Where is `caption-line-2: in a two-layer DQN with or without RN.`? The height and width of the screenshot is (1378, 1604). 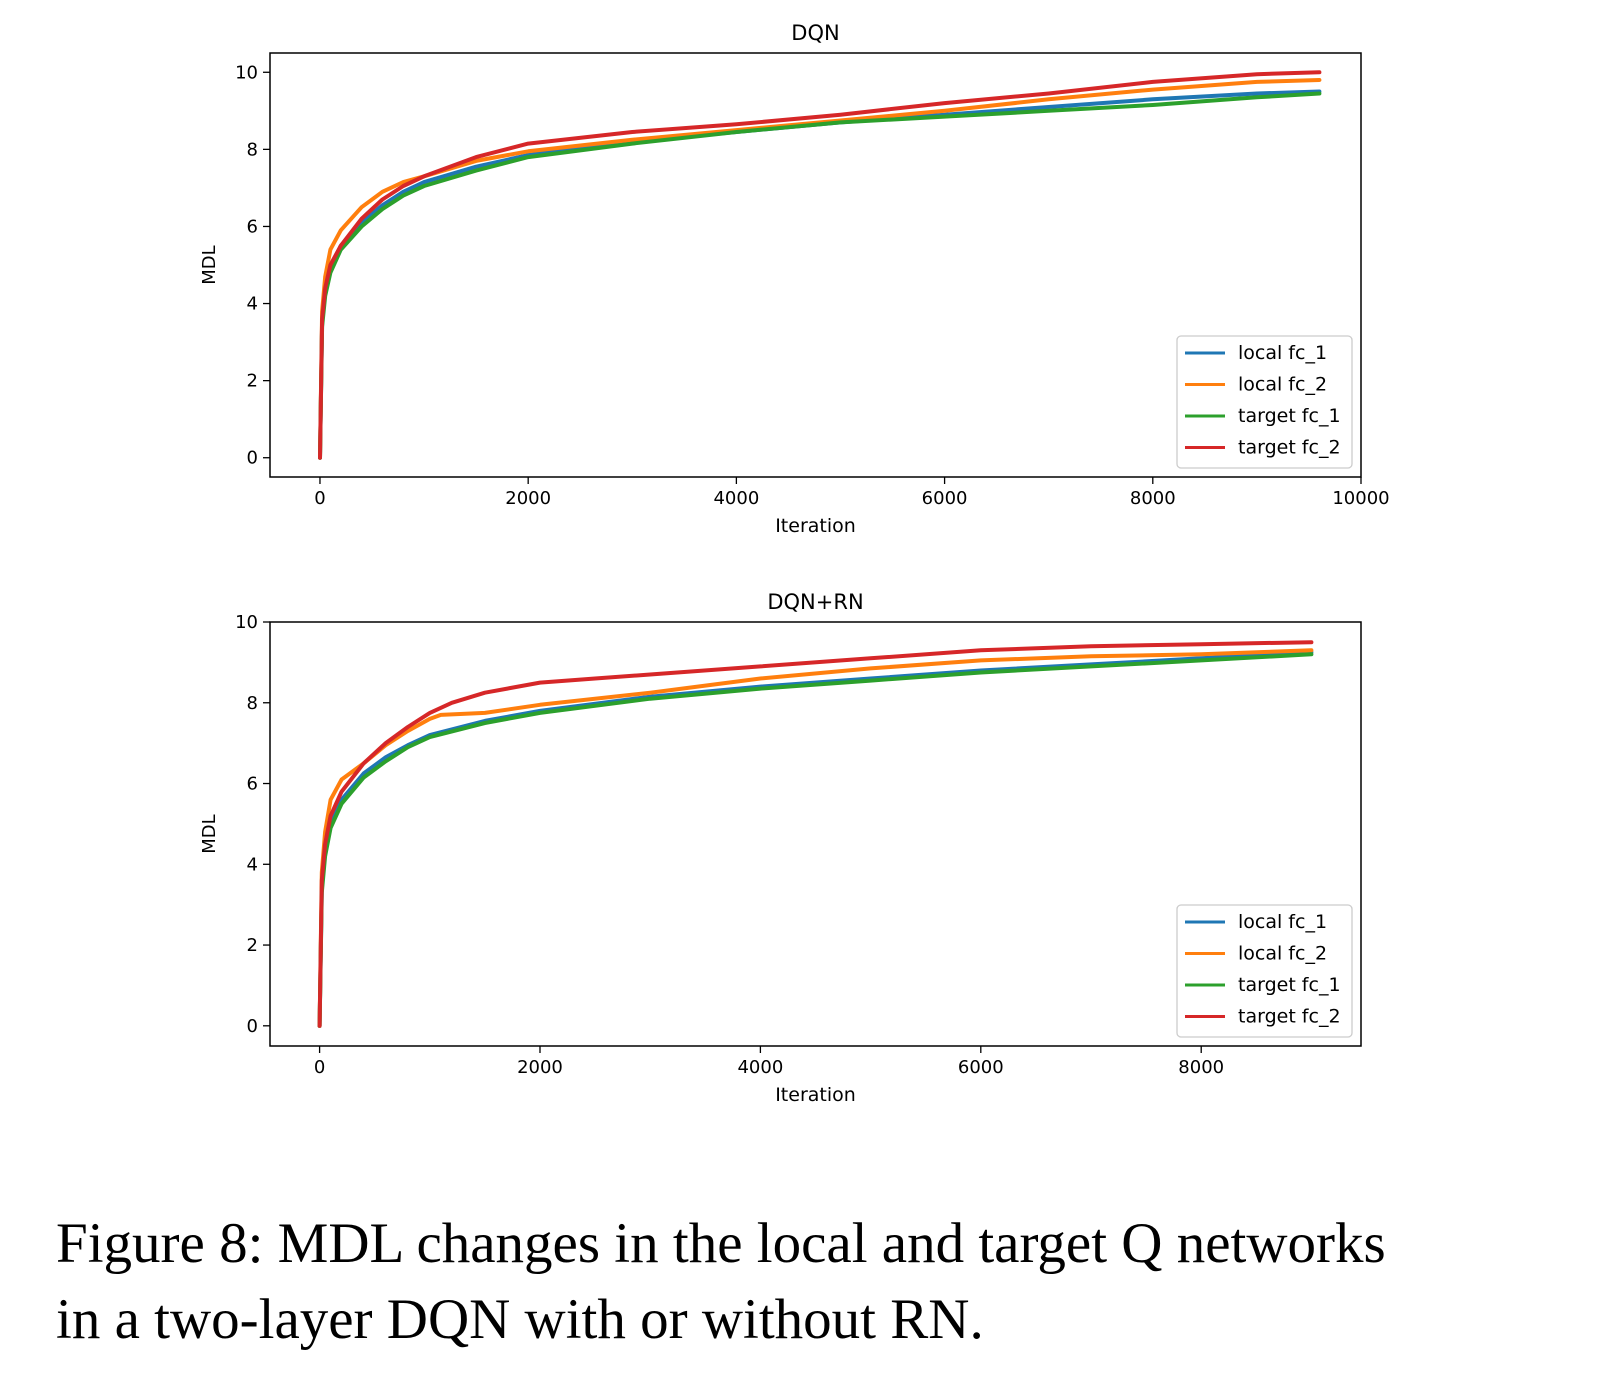
caption-line-2: in a two-layer DQN with or without RN. is located at coordinates (520, 1319).